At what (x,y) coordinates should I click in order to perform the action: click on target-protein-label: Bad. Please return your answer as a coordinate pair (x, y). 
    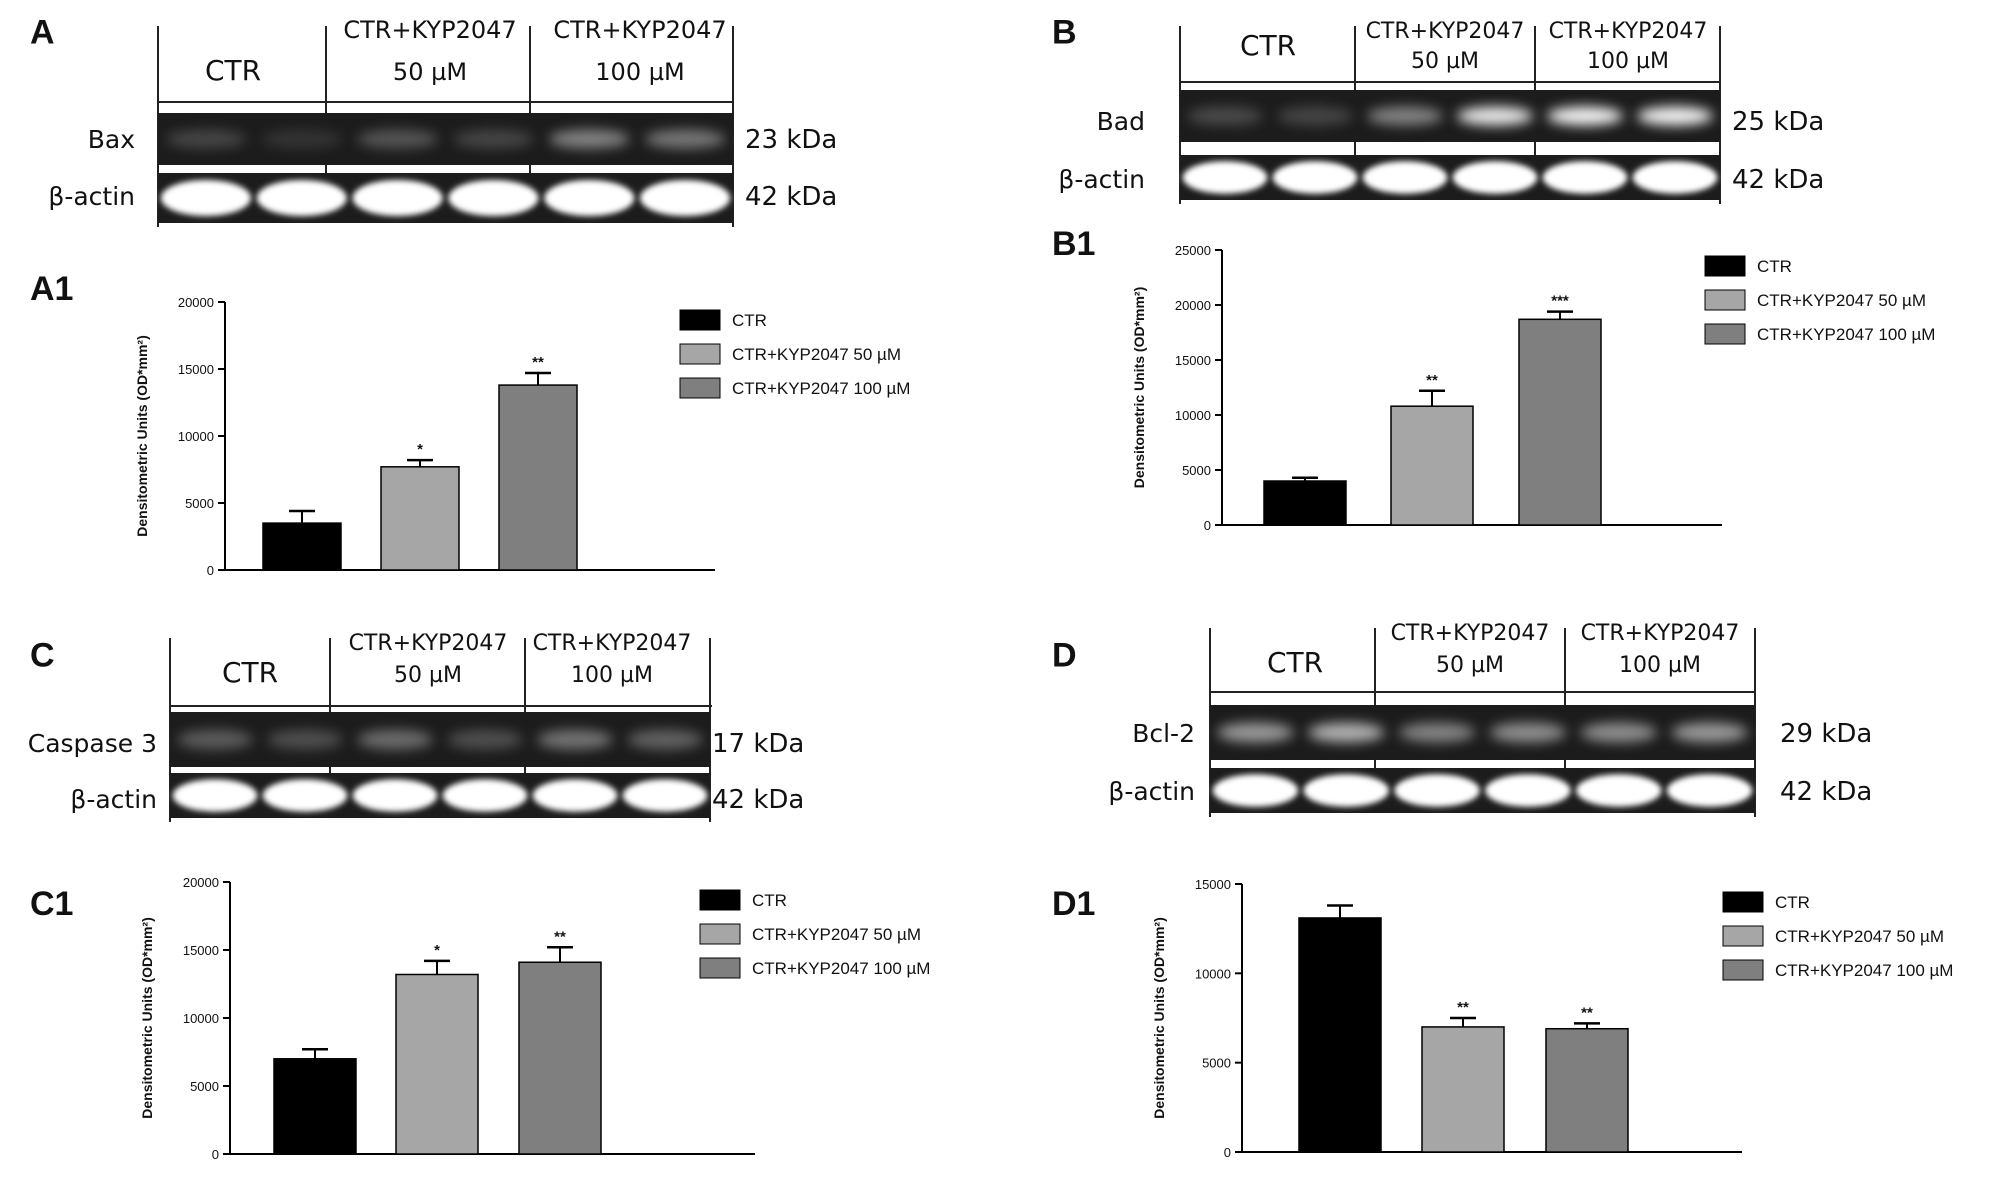
    Looking at the image, I should click on (1121, 121).